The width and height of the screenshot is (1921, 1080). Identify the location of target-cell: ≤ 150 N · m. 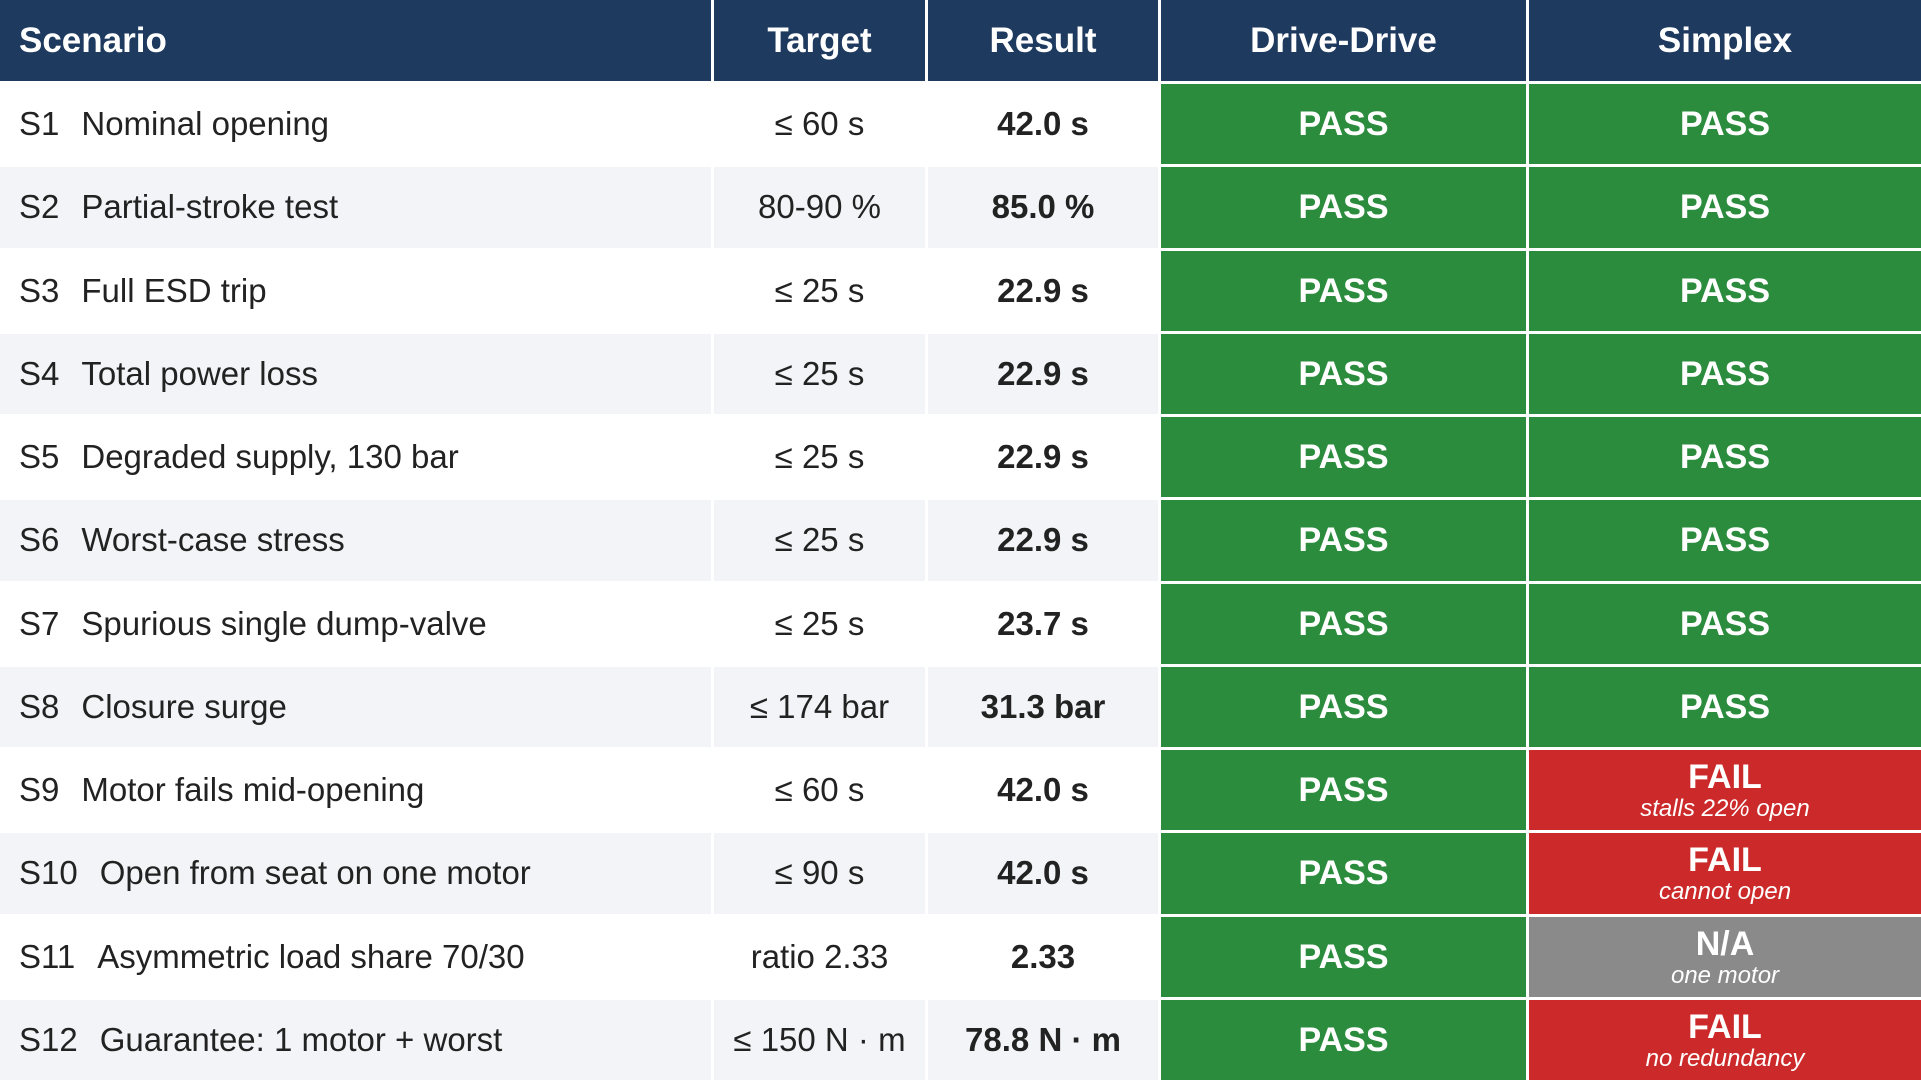
(819, 1039).